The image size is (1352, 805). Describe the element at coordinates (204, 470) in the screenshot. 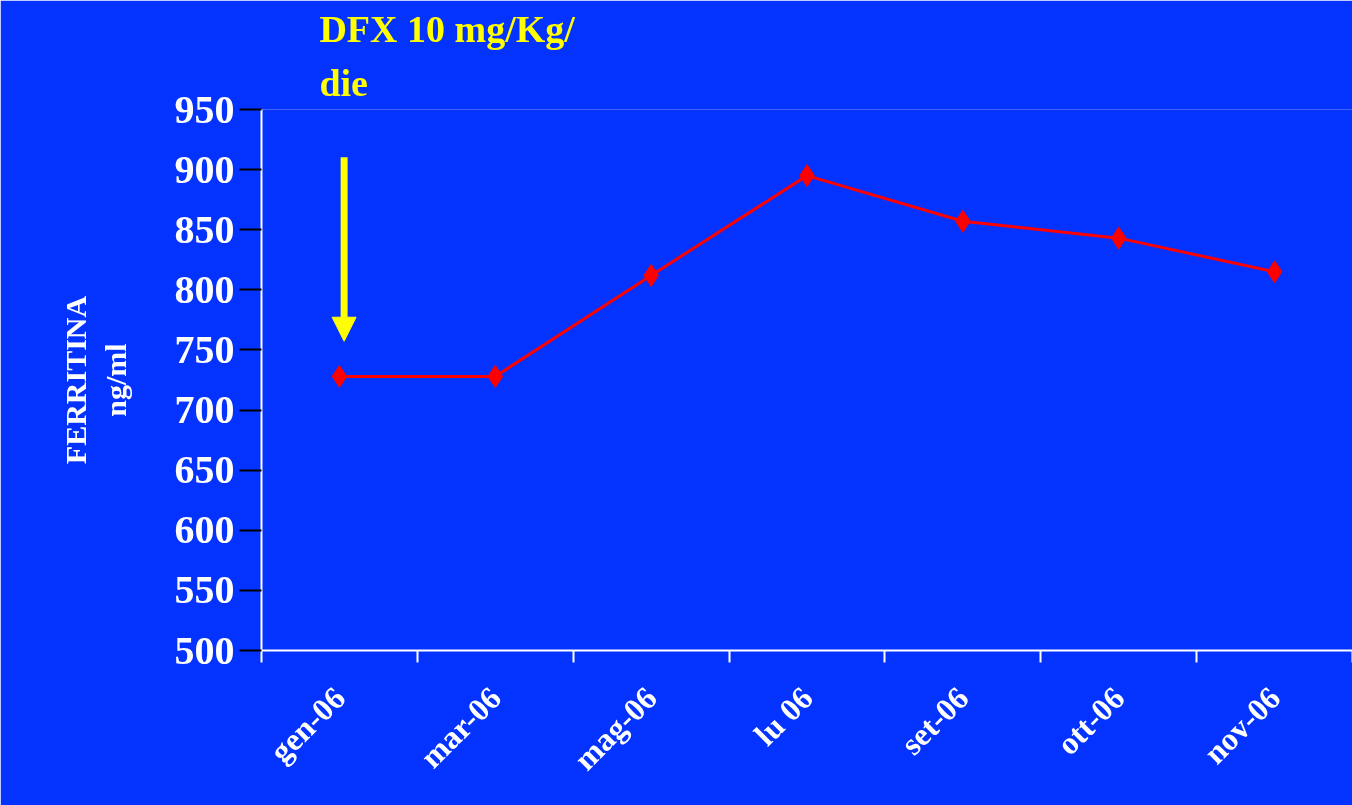

I see `y-tick-label: 650` at that location.